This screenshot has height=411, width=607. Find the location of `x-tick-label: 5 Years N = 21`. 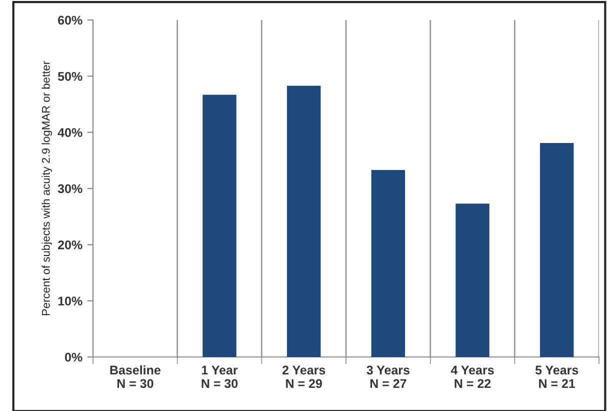

x-tick-label: 5 Years N = 21 is located at coordinates (556, 377).